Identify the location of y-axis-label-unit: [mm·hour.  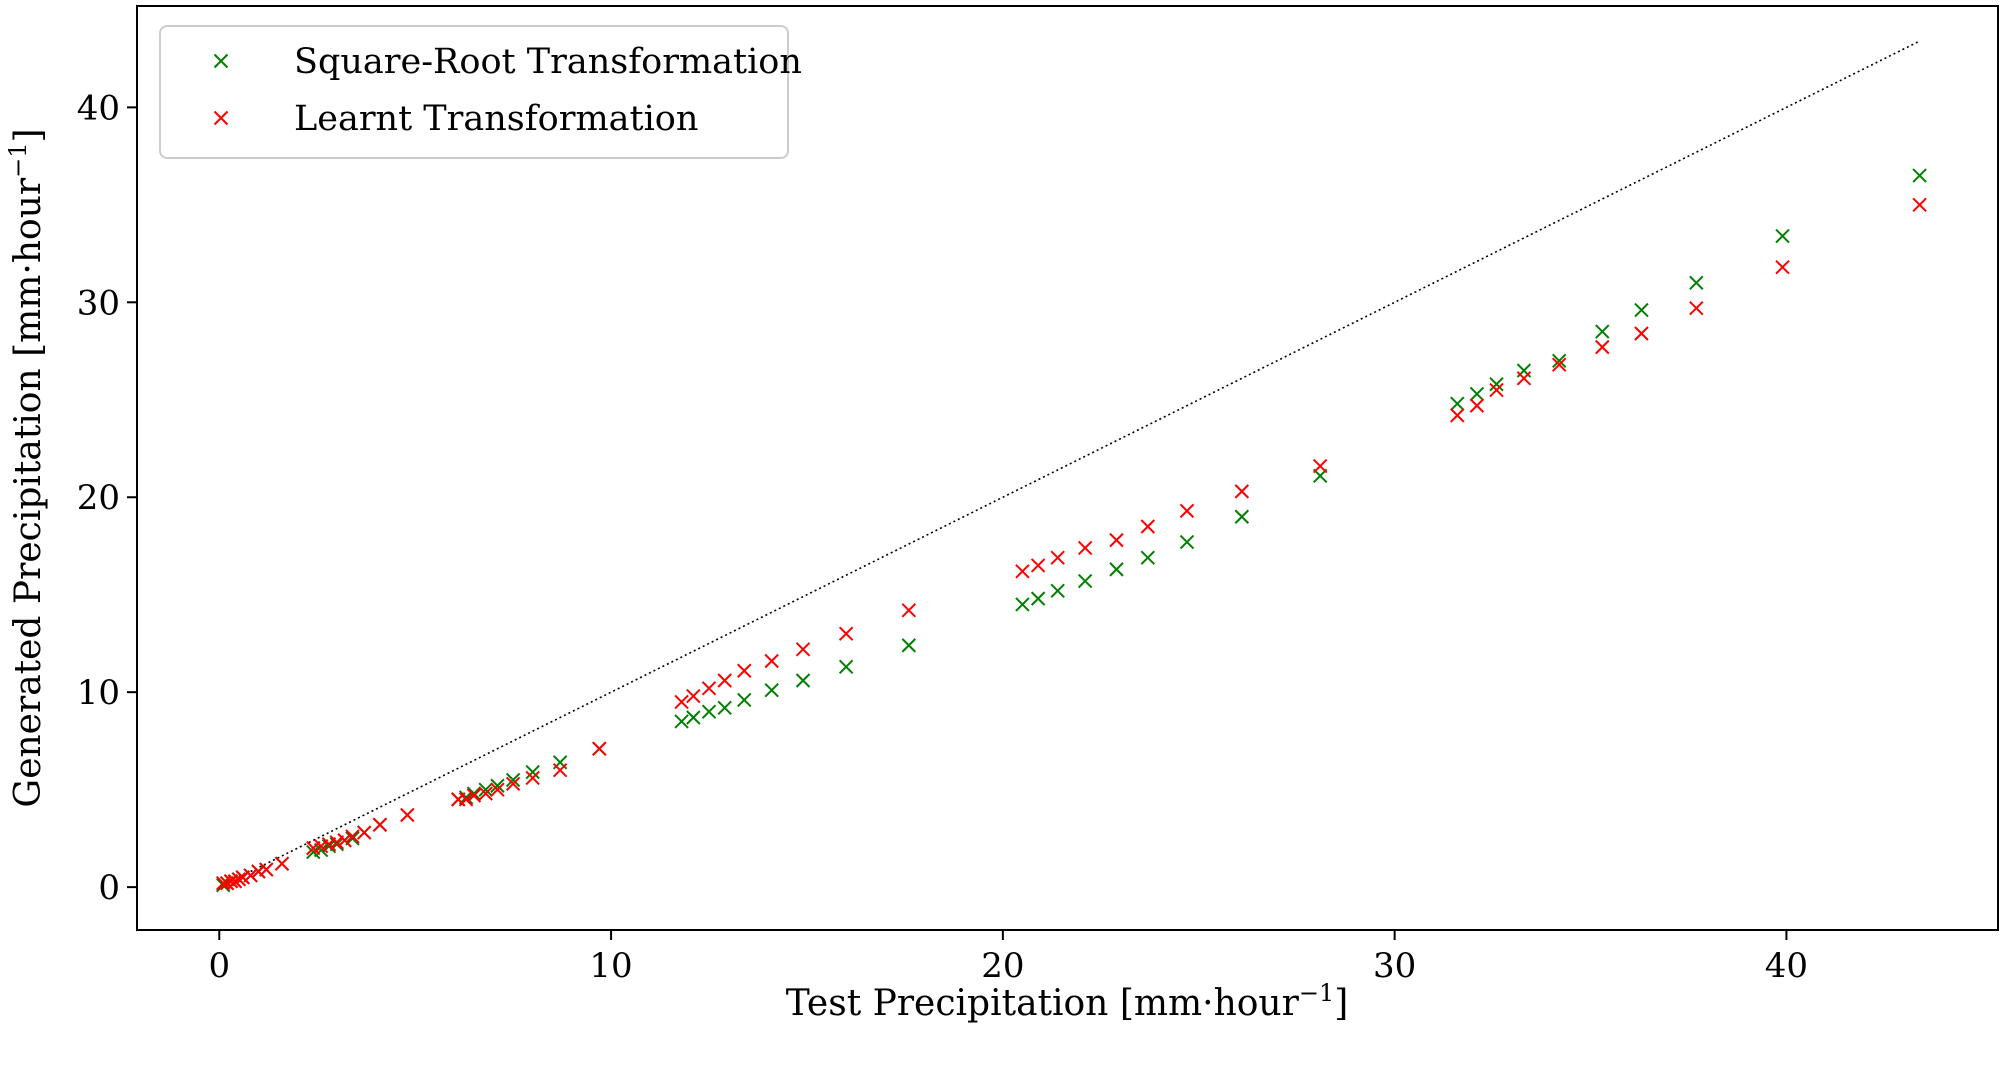
(28, 267).